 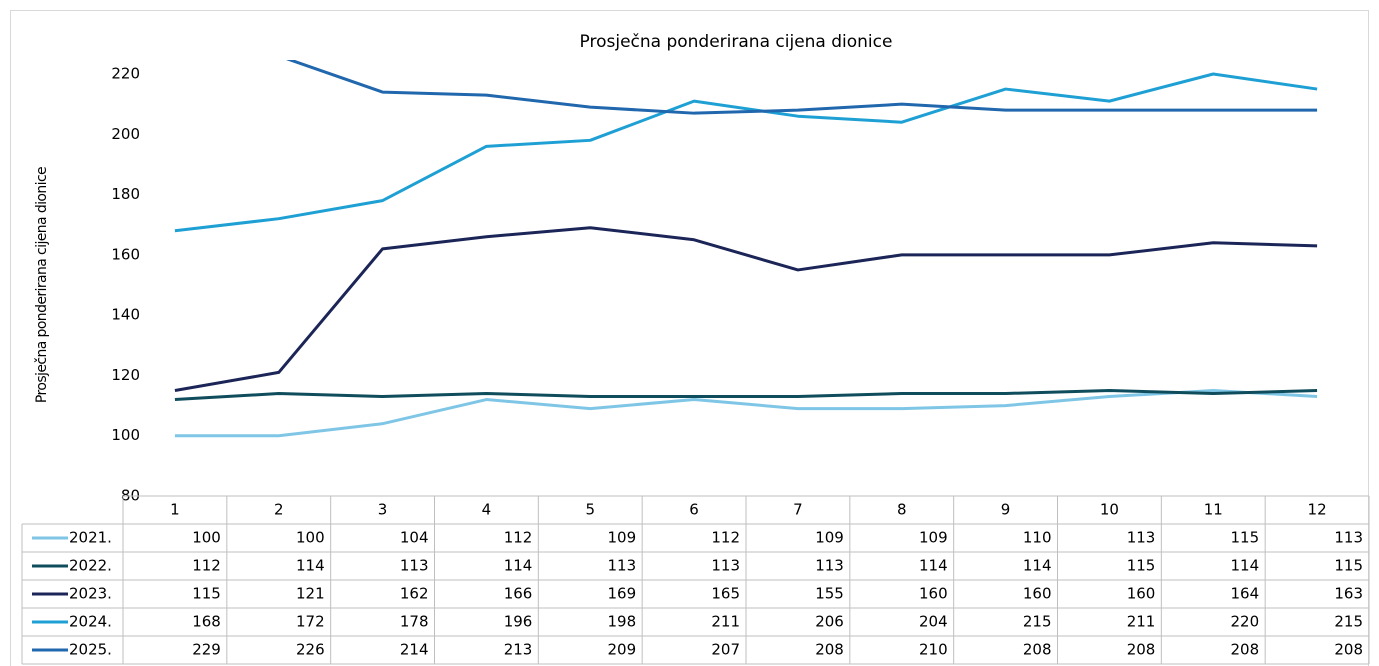 I want to click on x-tick-label: 7, so click(x=798, y=510).